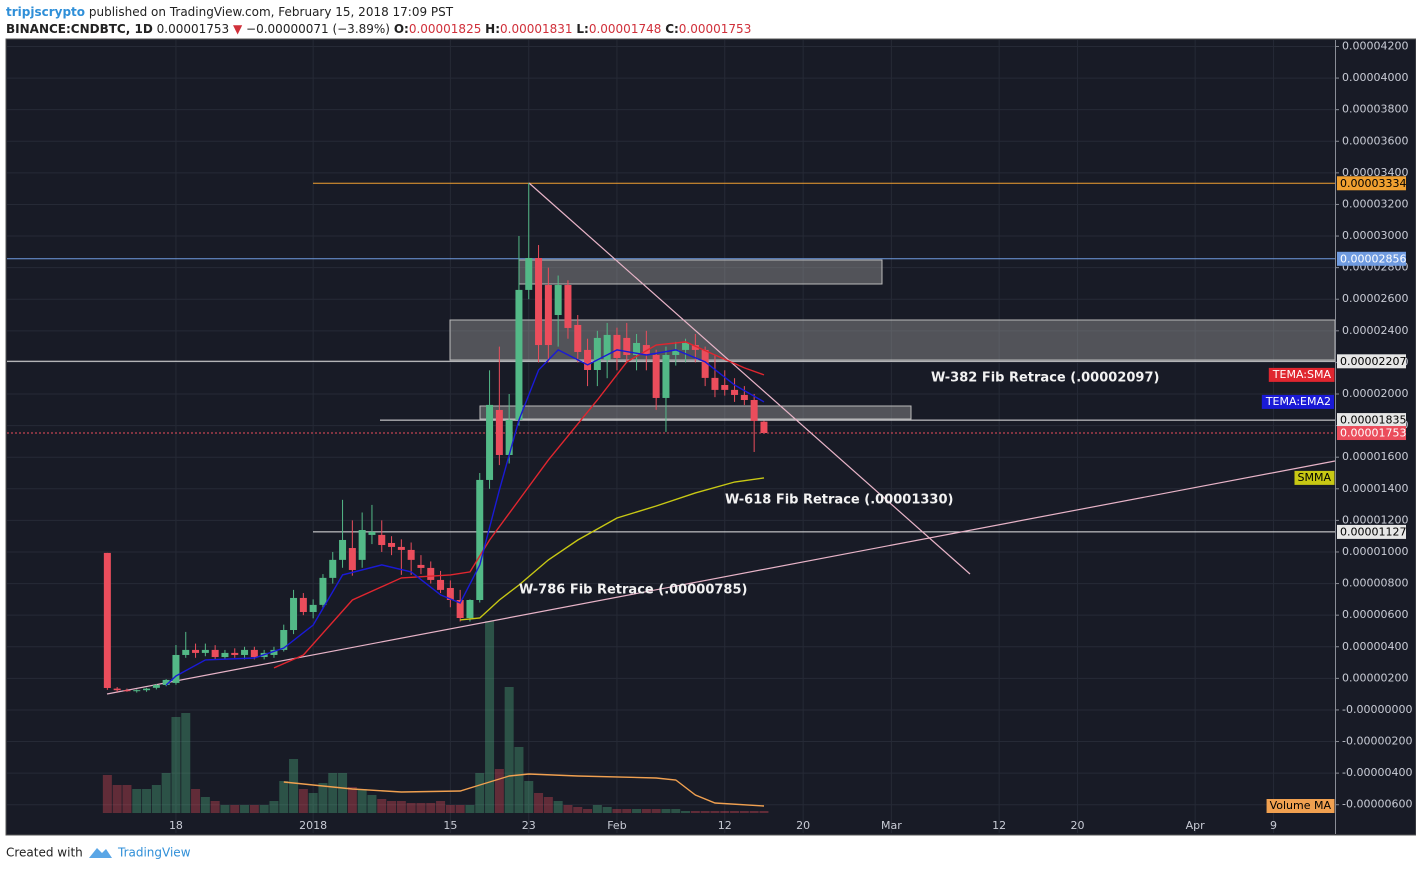 The width and height of the screenshot is (1416, 871). Describe the element at coordinates (450, 825) in the screenshot. I see `x-tick-label: 15` at that location.